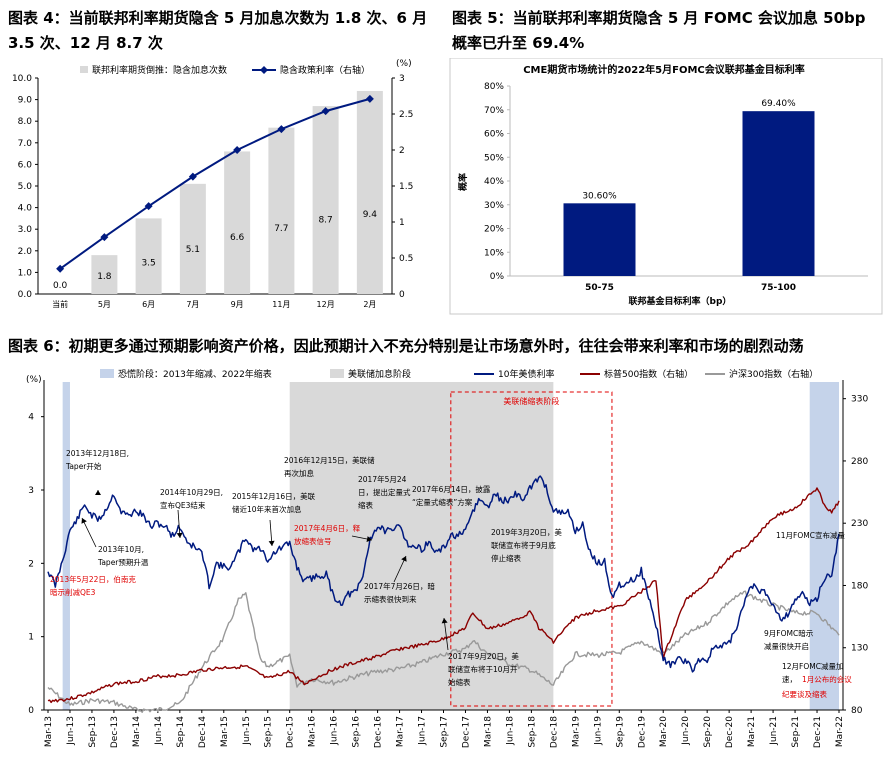 The image size is (886, 762). What do you see at coordinates (25, 165) in the screenshot?
I see `fig4-left-tick-label: 6.0` at bounding box center [25, 165].